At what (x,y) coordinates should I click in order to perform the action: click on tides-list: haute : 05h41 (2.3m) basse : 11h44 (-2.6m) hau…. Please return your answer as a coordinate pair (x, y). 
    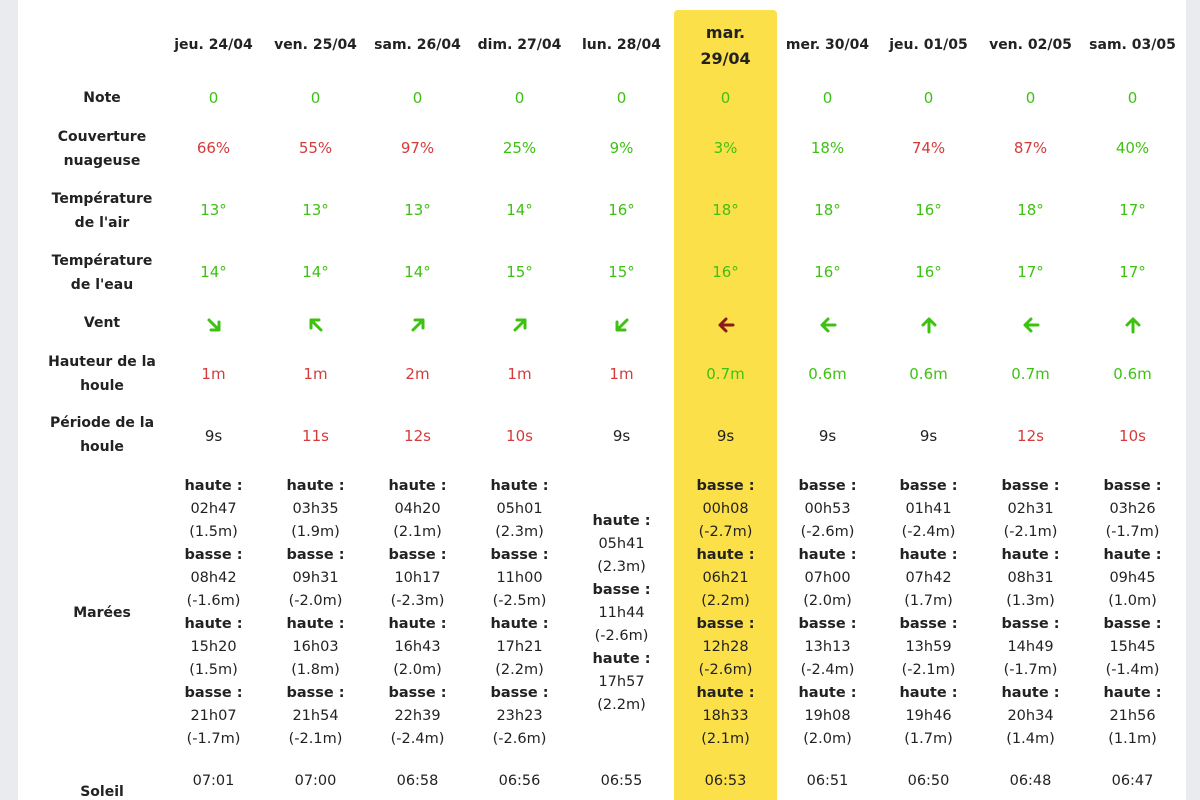
    Looking at the image, I should click on (621, 613).